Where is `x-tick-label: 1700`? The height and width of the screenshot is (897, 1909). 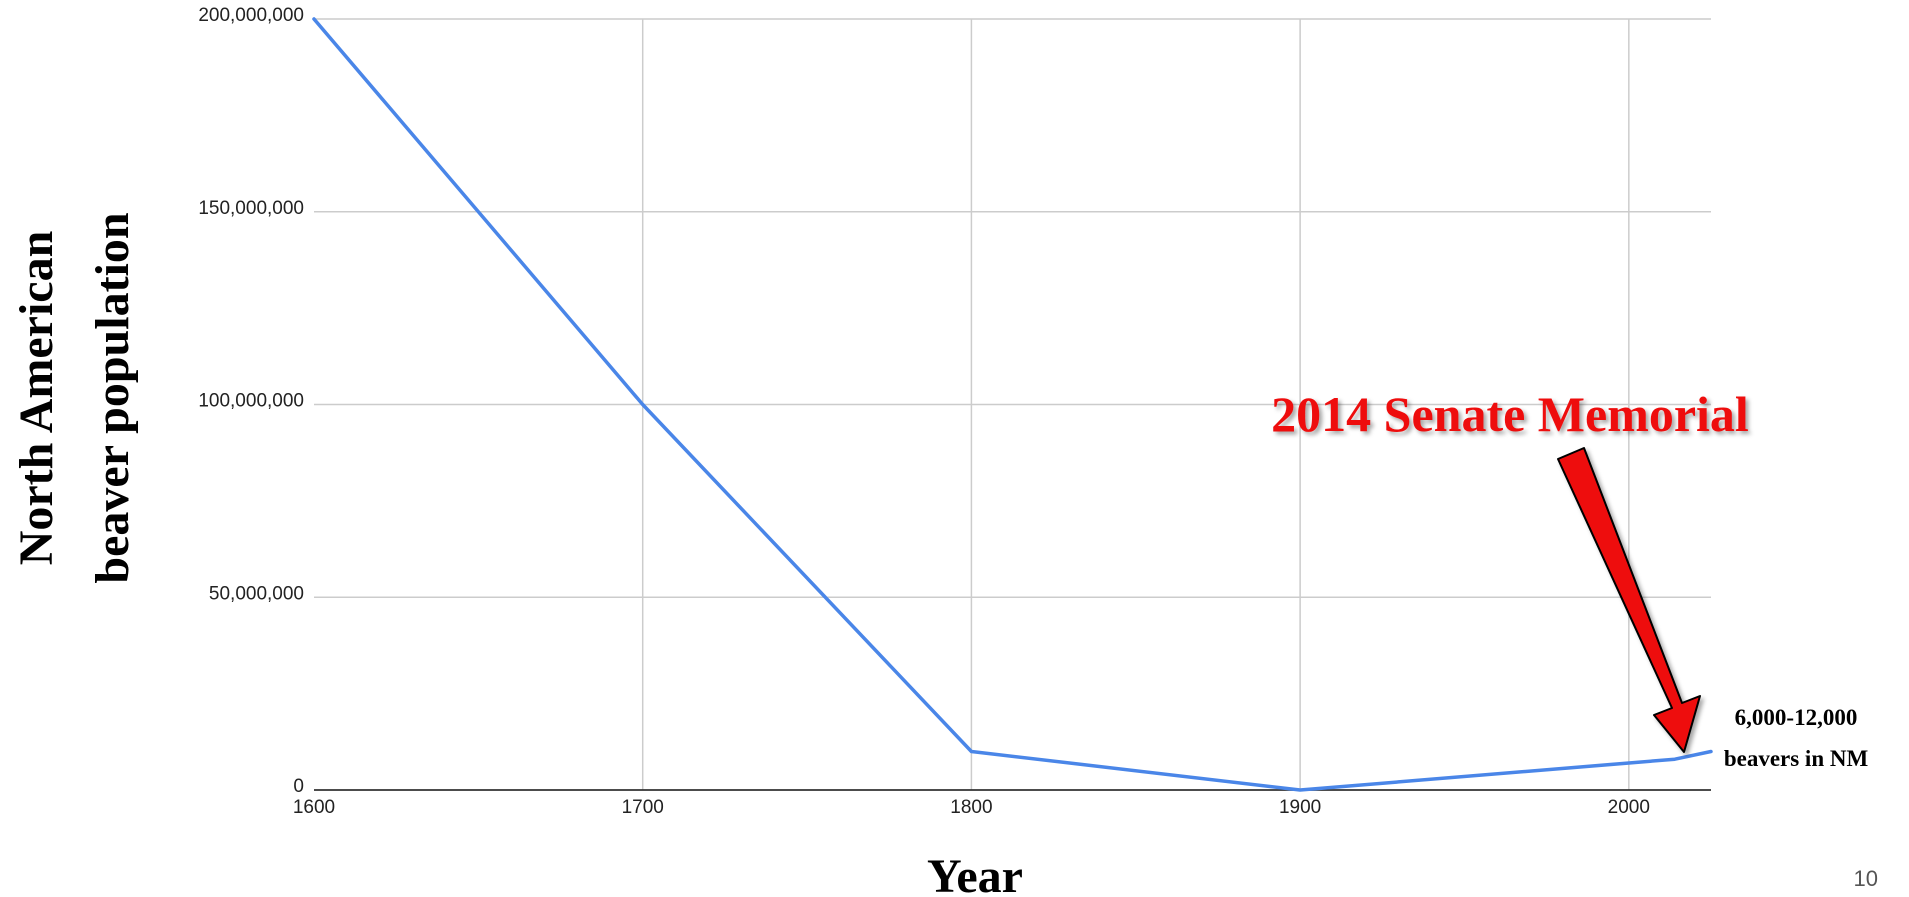
x-tick-label: 1700 is located at coordinates (643, 807).